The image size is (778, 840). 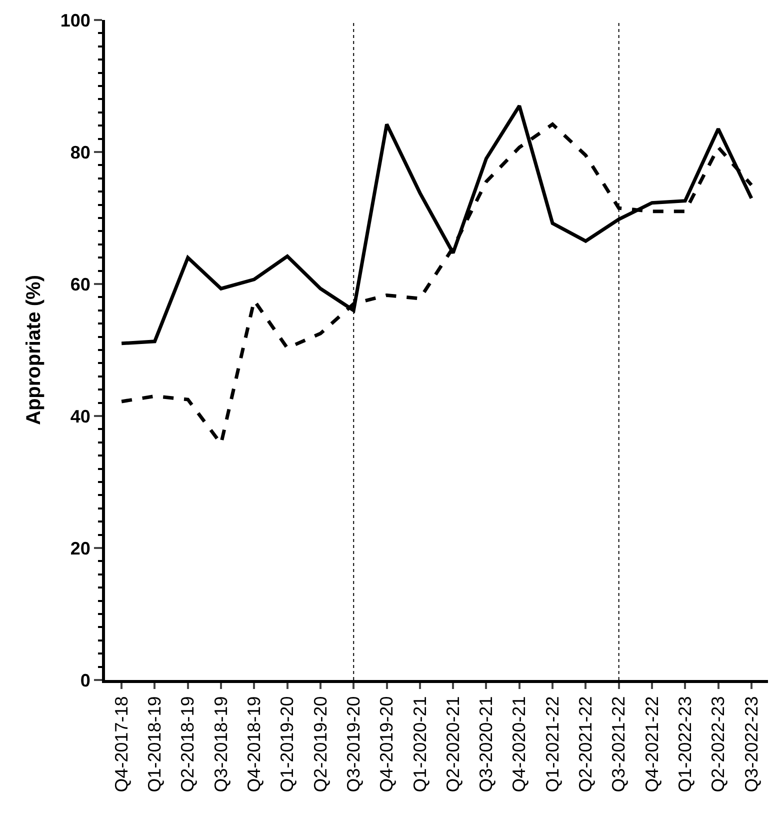 What do you see at coordinates (684, 744) in the screenshot?
I see `x-tick-label: Q1-2022-23` at bounding box center [684, 744].